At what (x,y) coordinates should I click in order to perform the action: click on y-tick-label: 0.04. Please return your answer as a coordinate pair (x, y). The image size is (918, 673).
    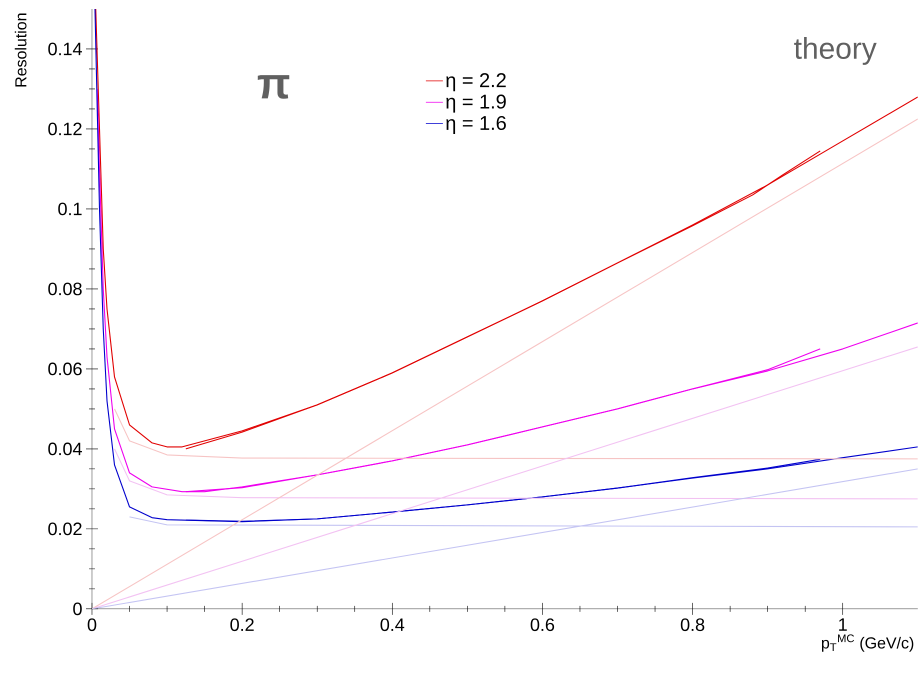
    Looking at the image, I should click on (65, 449).